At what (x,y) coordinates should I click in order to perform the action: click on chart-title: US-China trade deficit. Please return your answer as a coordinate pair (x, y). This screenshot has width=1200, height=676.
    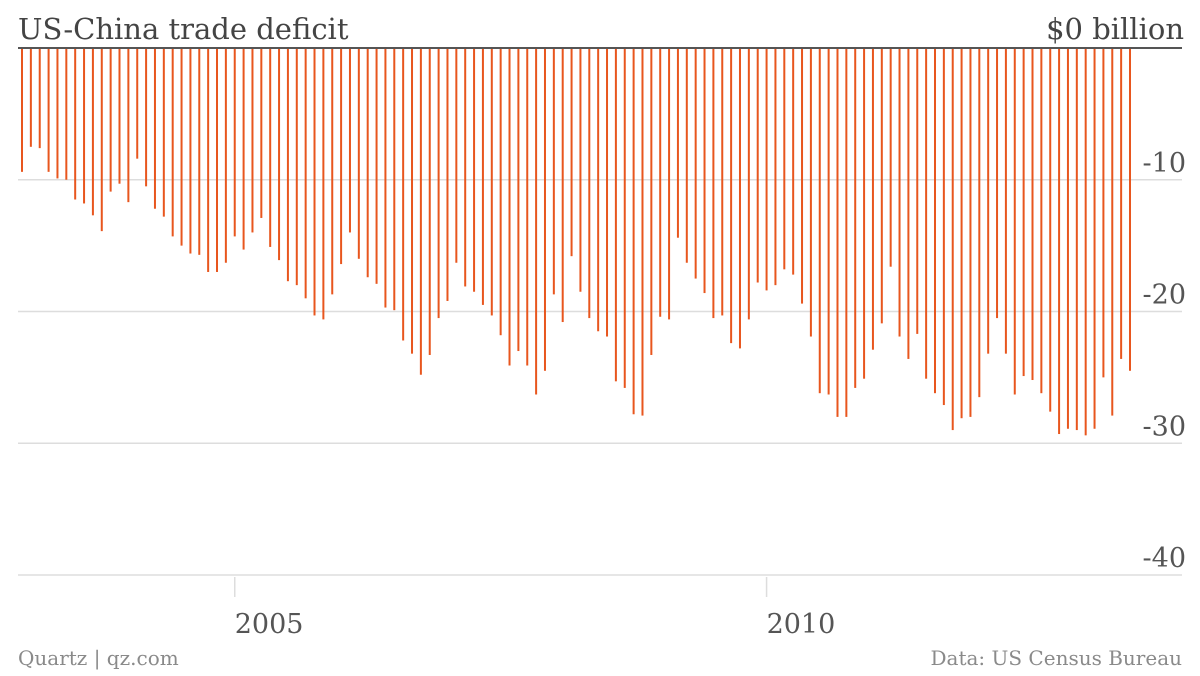
    Looking at the image, I should click on (183, 29).